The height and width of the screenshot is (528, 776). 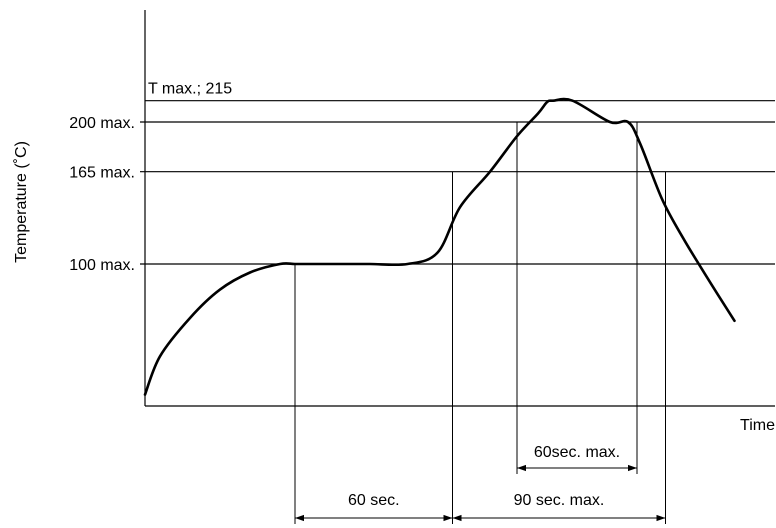 What do you see at coordinates (374, 500) in the screenshot?
I see `interval-label: 60 sec.` at bounding box center [374, 500].